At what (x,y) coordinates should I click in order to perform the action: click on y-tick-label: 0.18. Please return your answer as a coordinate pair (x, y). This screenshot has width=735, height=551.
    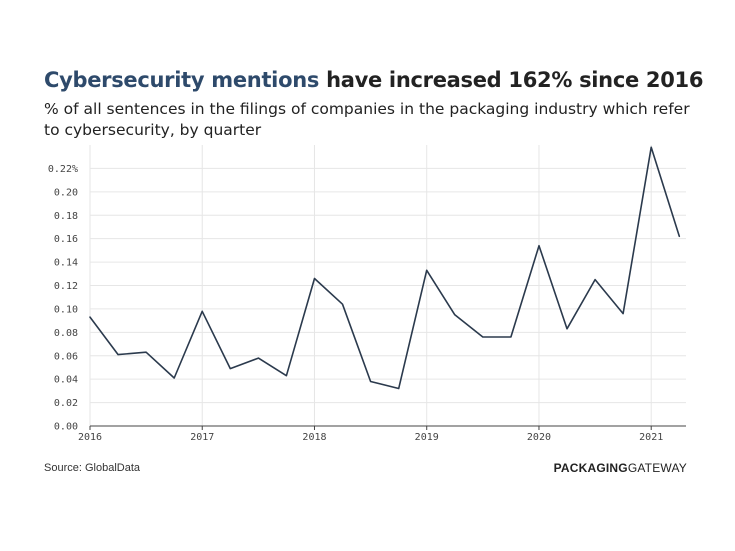
    Looking at the image, I should click on (66, 216).